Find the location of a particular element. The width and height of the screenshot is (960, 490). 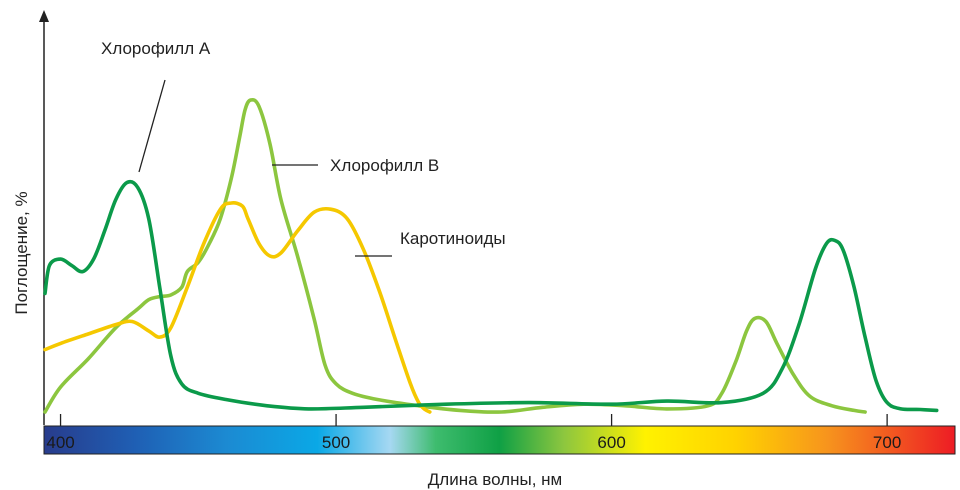

label-chlorophyll-a: Хлорофилл А is located at coordinates (156, 48).